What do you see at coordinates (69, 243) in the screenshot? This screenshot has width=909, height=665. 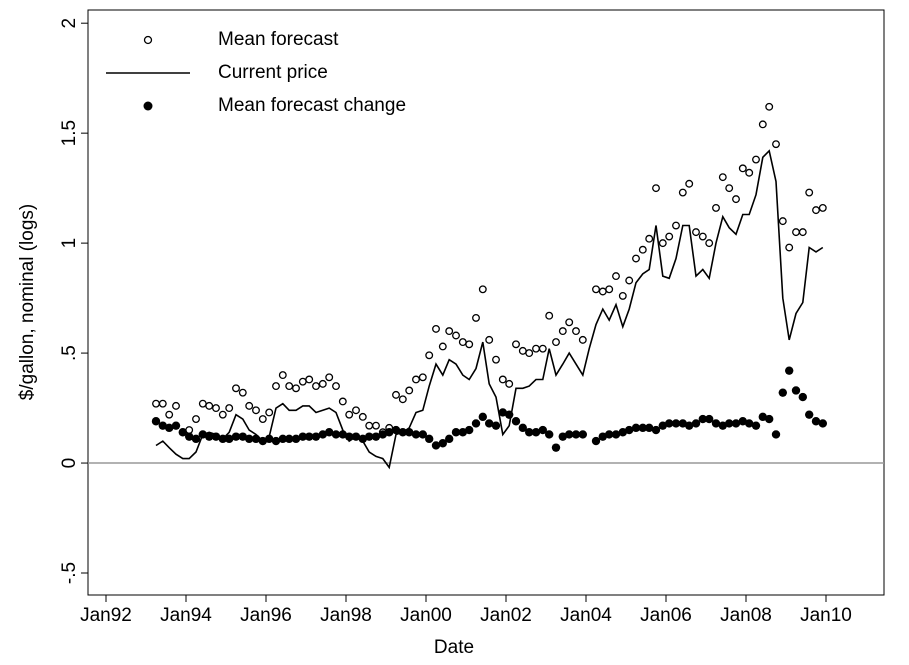 I see `y-tick-label: 1` at bounding box center [69, 243].